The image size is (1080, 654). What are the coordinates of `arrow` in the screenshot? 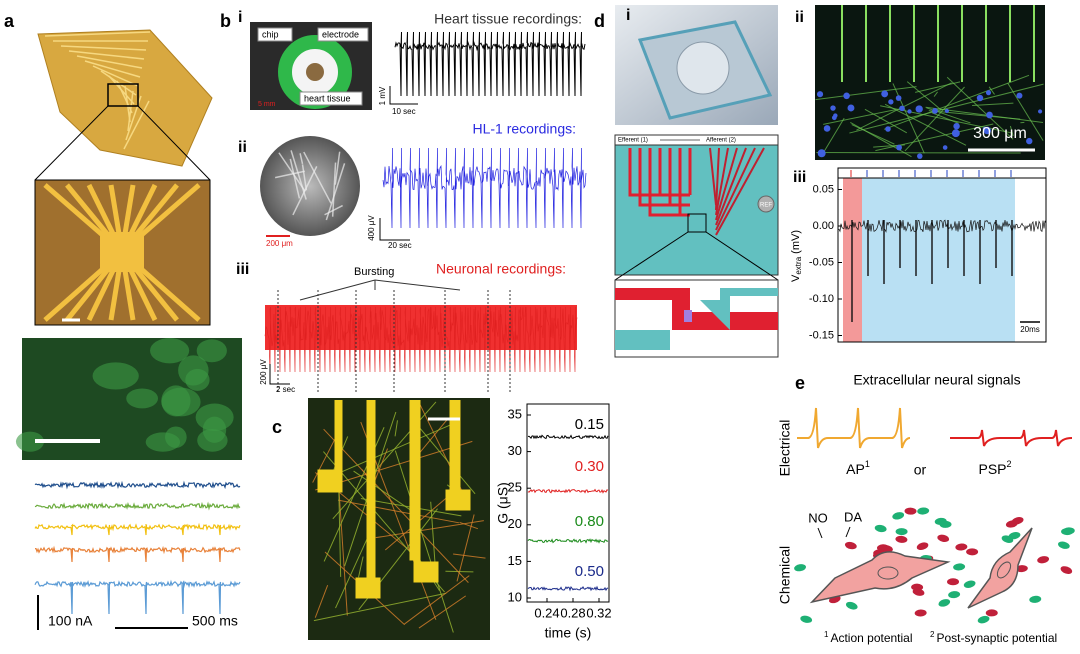 It's located at (417, 285).